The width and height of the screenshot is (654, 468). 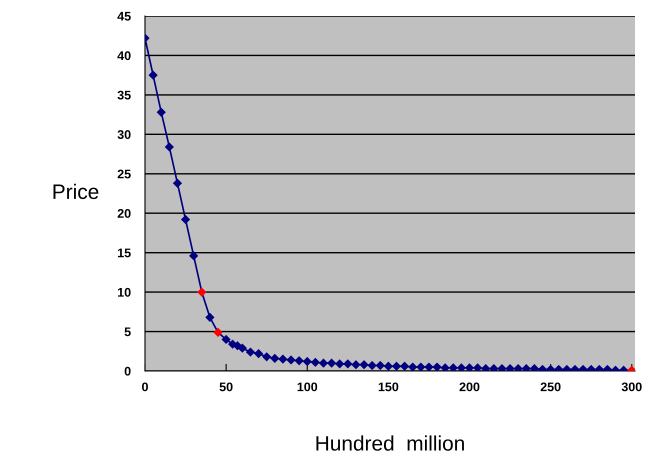 What do you see at coordinates (226, 387) in the screenshot?
I see `x-tick-label: 50` at bounding box center [226, 387].